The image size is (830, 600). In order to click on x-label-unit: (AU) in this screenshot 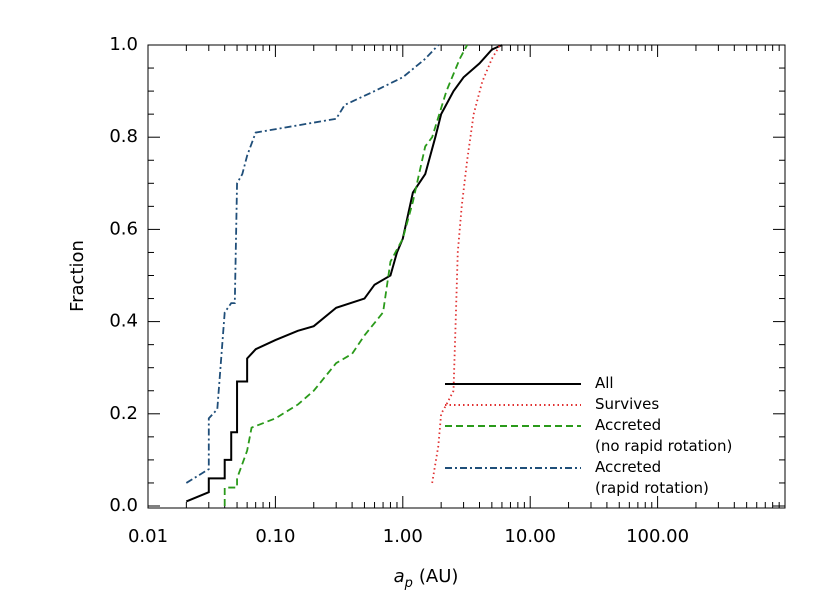, I will do `click(439, 576)`.